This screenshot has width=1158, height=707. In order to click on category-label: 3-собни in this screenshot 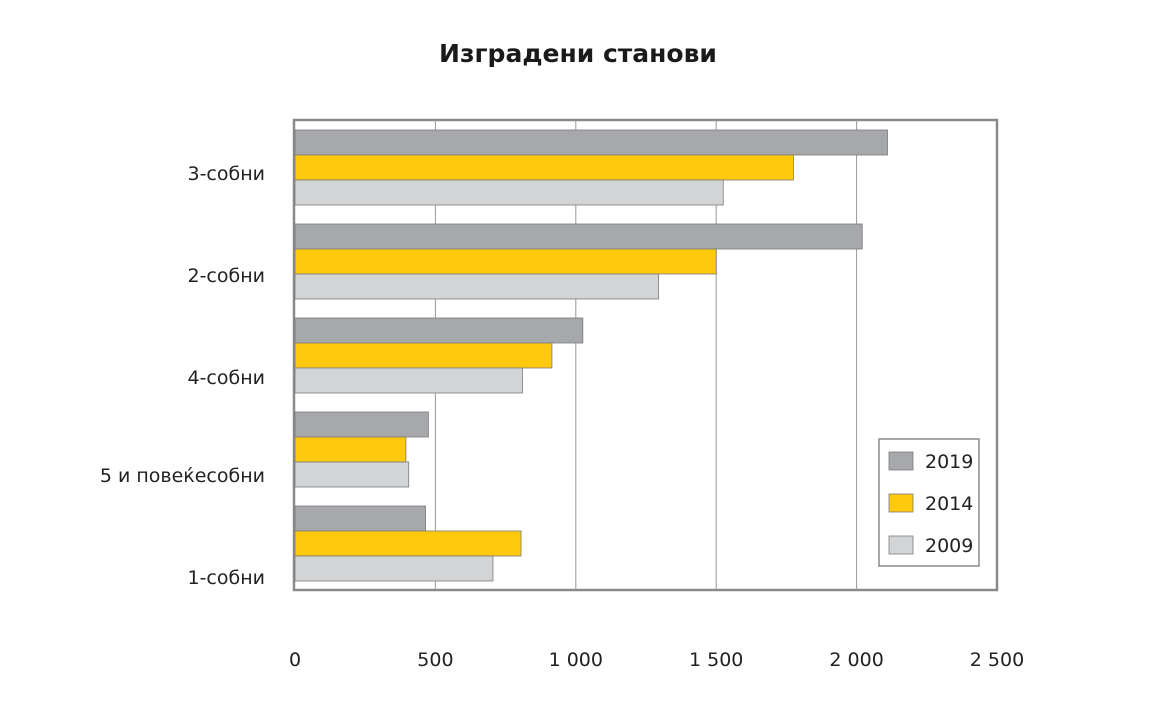, I will do `click(226, 174)`.